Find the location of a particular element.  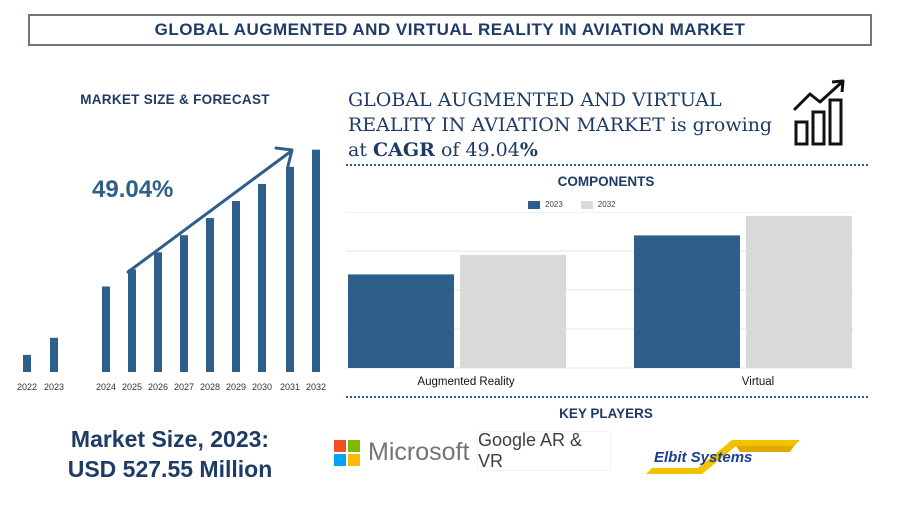

components-heading: COMPONENTS is located at coordinates (606, 181).